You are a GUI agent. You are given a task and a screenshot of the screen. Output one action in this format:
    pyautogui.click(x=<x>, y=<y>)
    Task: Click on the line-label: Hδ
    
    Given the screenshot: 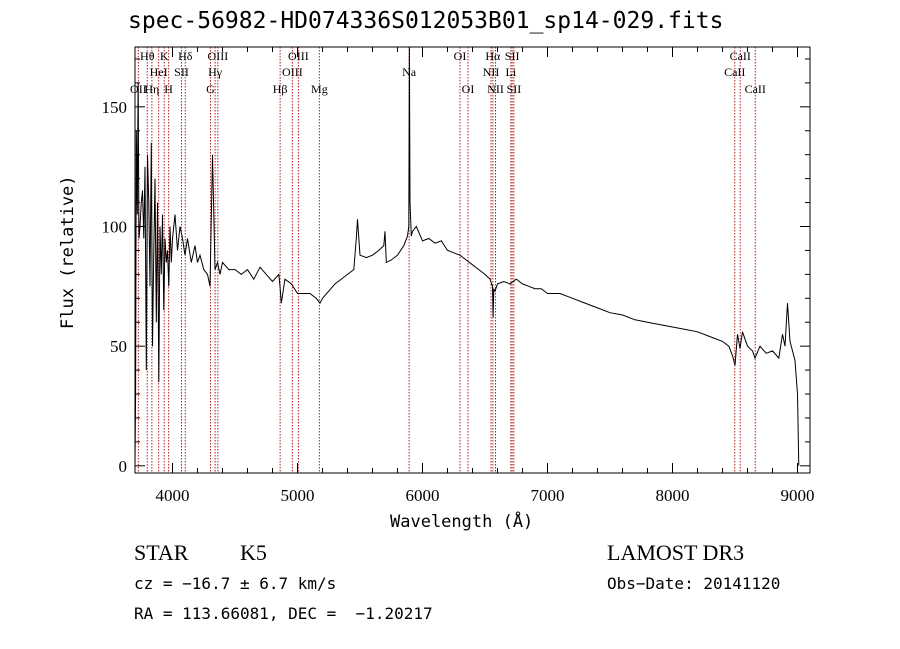 What is the action you would take?
    pyautogui.click(x=185, y=56)
    